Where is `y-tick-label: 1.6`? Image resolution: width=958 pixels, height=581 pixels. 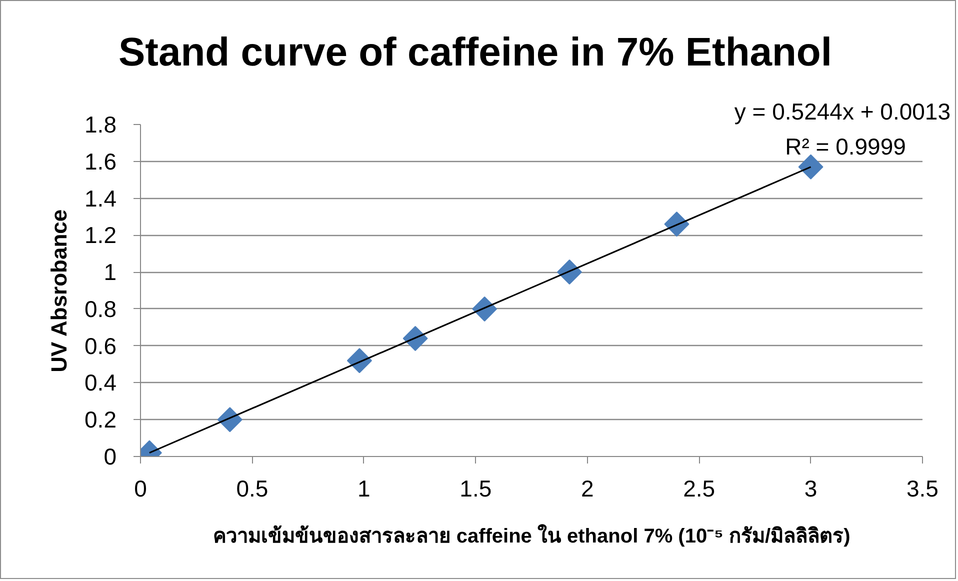
y-tick-label: 1.6 is located at coordinates (100, 161).